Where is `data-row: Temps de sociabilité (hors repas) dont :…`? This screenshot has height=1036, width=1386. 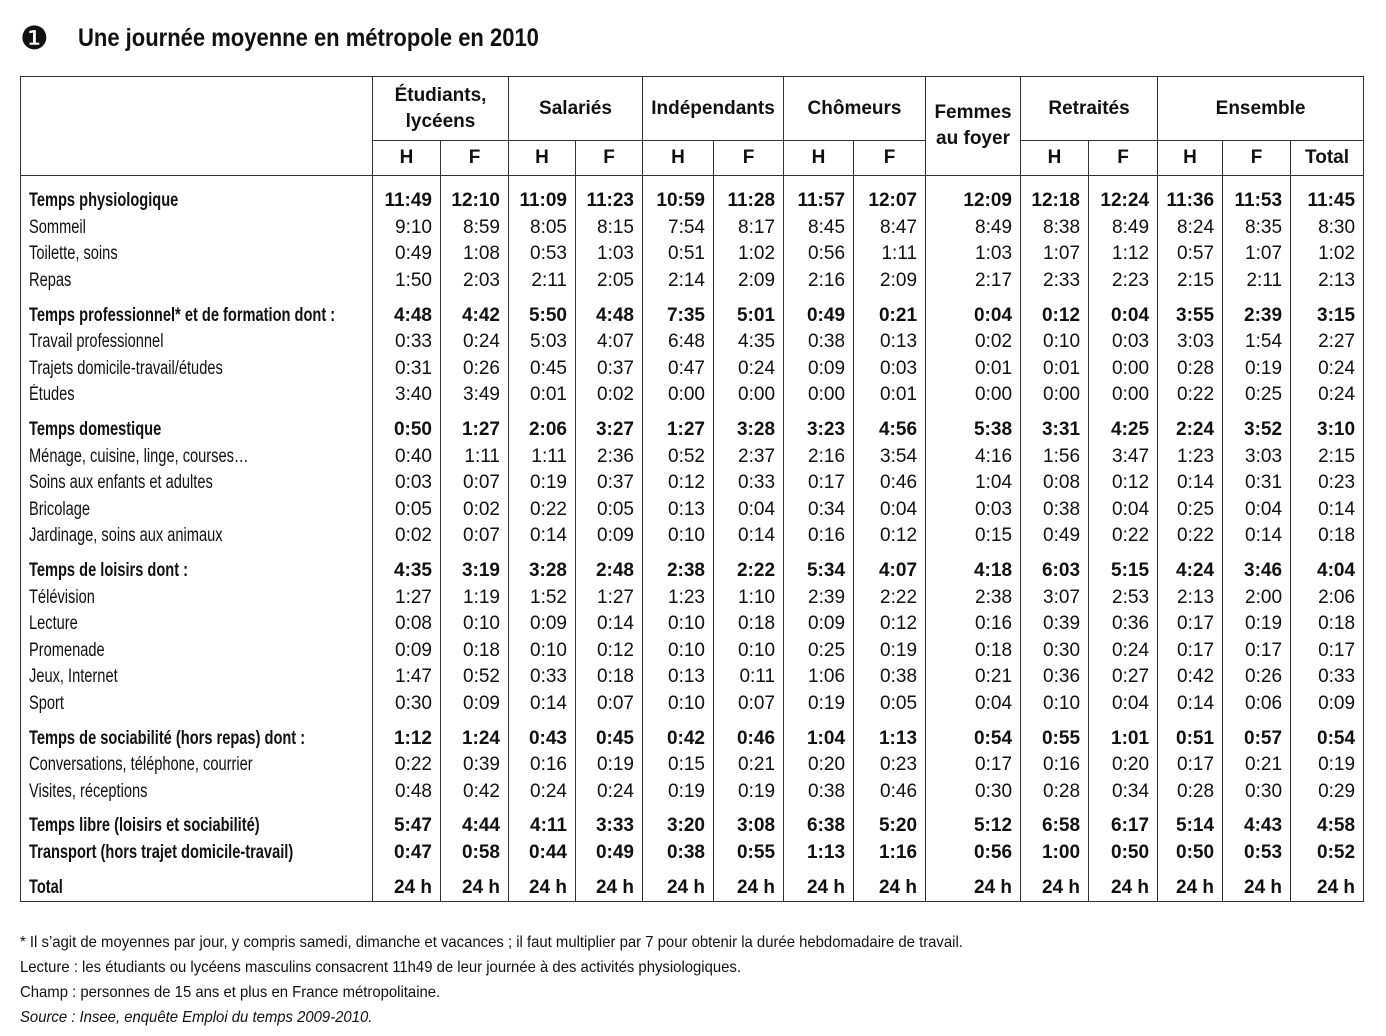
data-row: Temps de sociabilité (hors repas) dont :… is located at coordinates (692, 738).